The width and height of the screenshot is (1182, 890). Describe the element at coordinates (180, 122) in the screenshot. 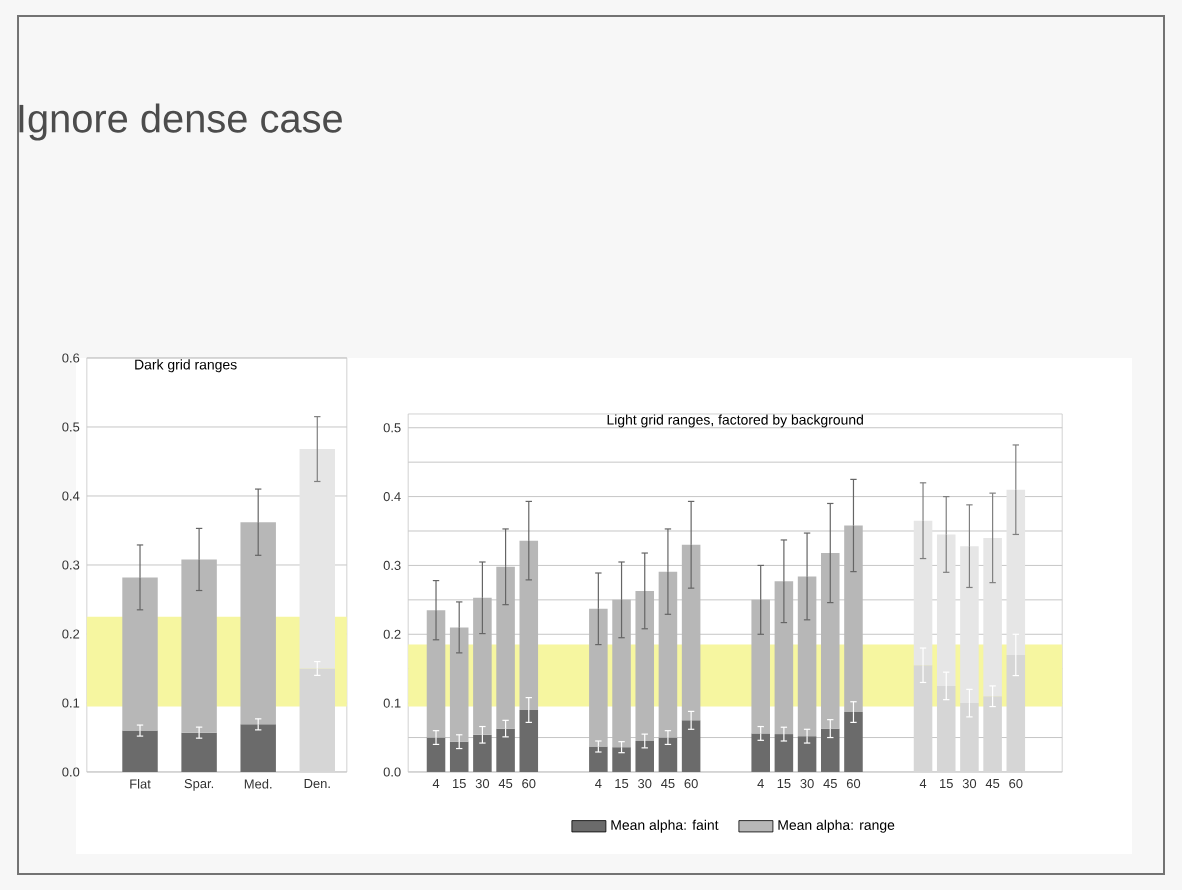

I see `text: Ignore dense case` at that location.